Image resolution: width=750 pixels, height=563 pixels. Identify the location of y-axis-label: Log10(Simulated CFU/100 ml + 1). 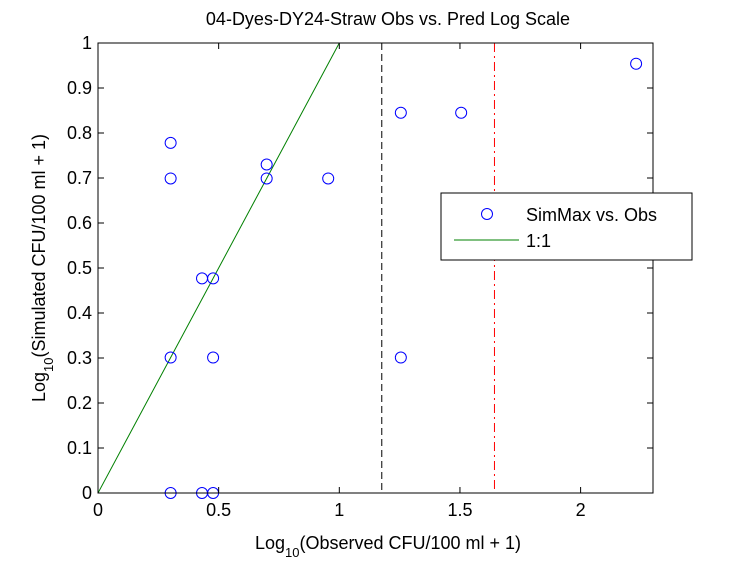
(42, 268).